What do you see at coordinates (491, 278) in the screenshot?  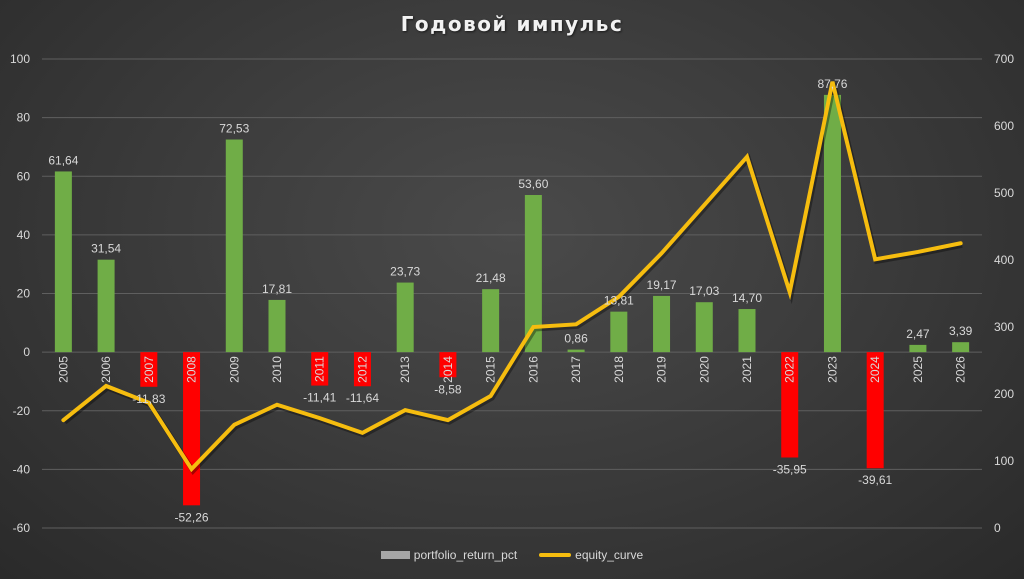 I see `bar-value-label: 21,48` at bounding box center [491, 278].